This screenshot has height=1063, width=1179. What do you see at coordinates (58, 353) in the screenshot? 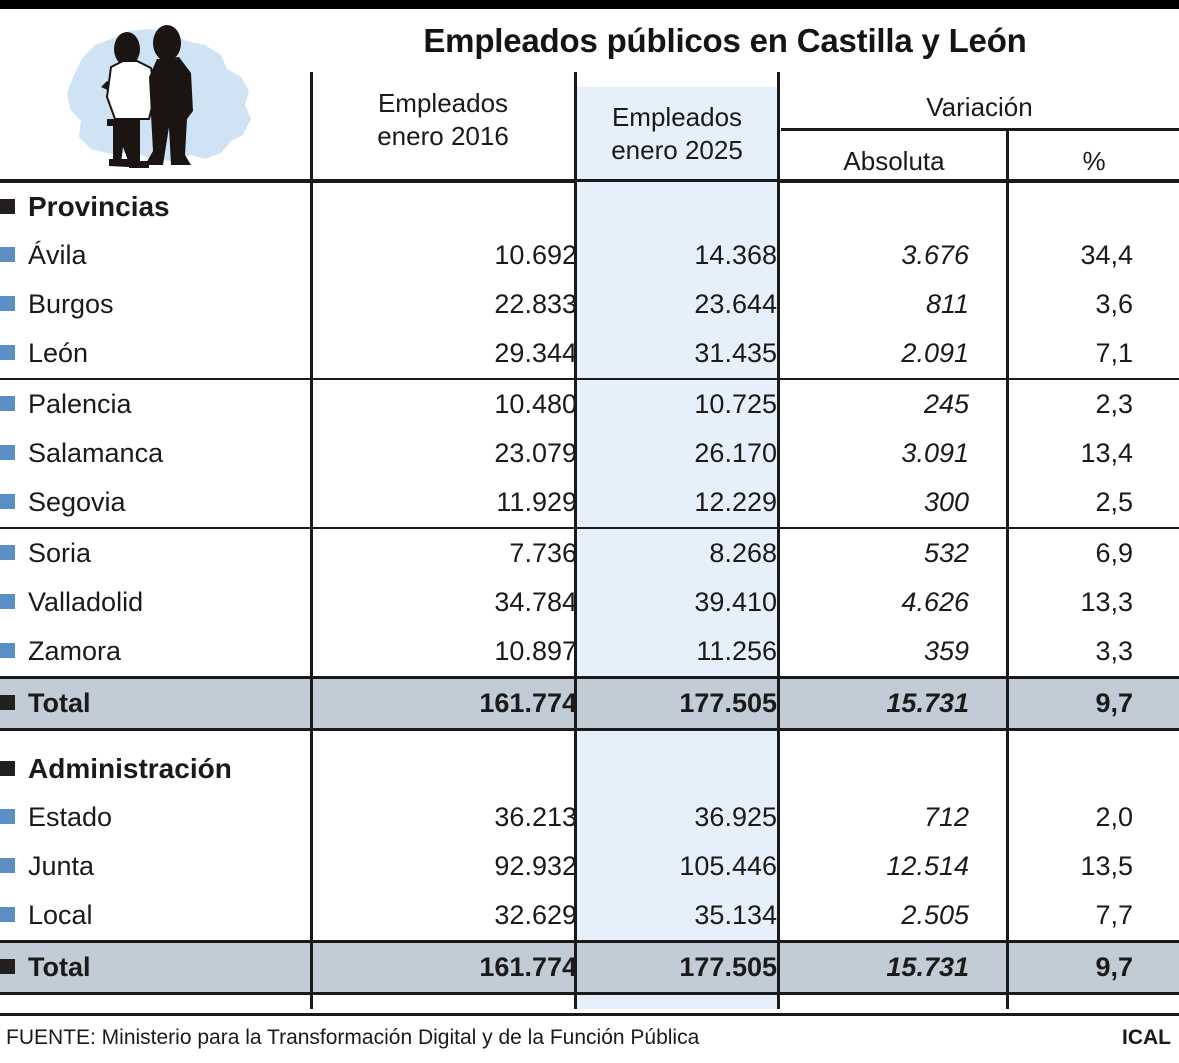
I see `row-label: León` at bounding box center [58, 353].